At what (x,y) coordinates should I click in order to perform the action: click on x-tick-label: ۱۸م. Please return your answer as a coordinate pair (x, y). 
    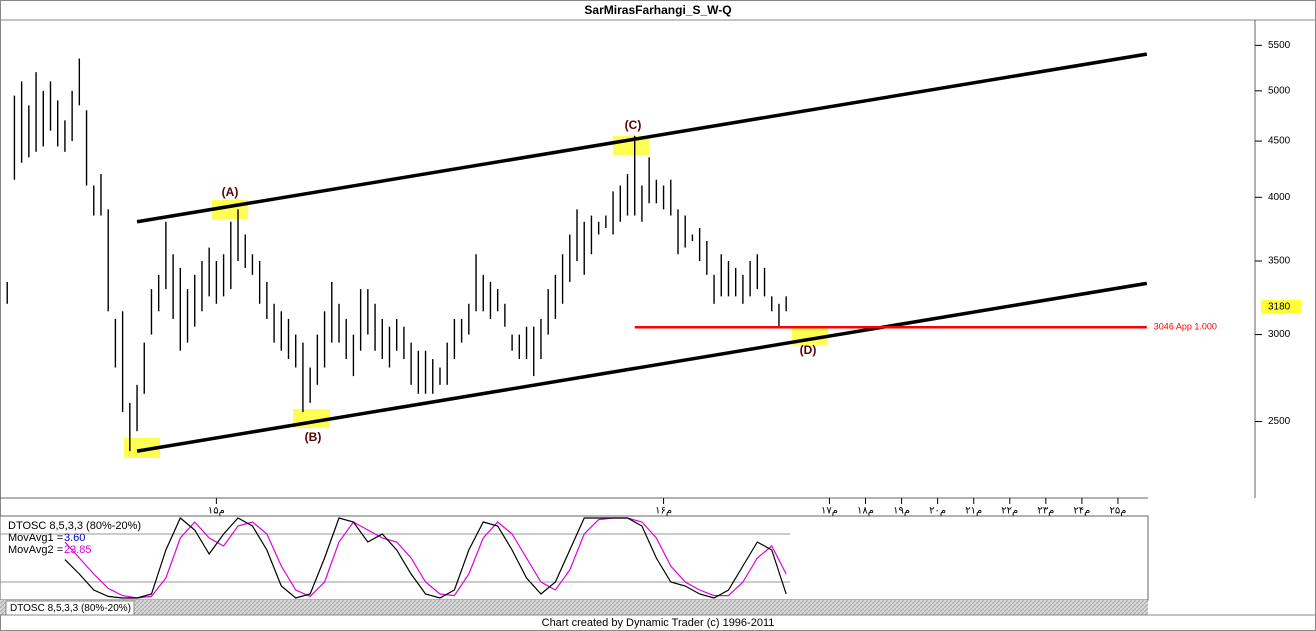
    Looking at the image, I should click on (865, 511).